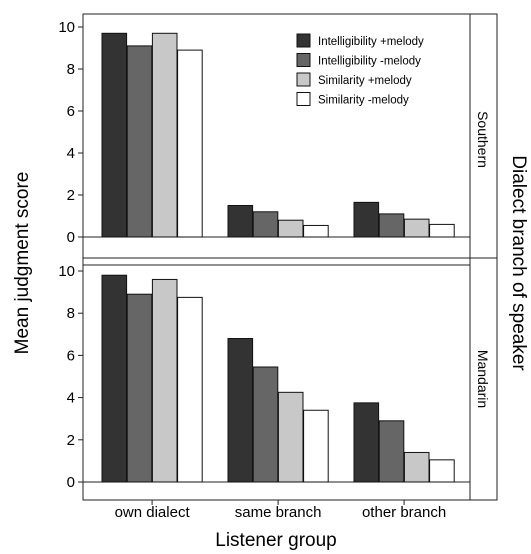 Image resolution: width=531 pixels, height=554 pixels. I want to click on facet-strip-label: Southern, so click(483, 139).